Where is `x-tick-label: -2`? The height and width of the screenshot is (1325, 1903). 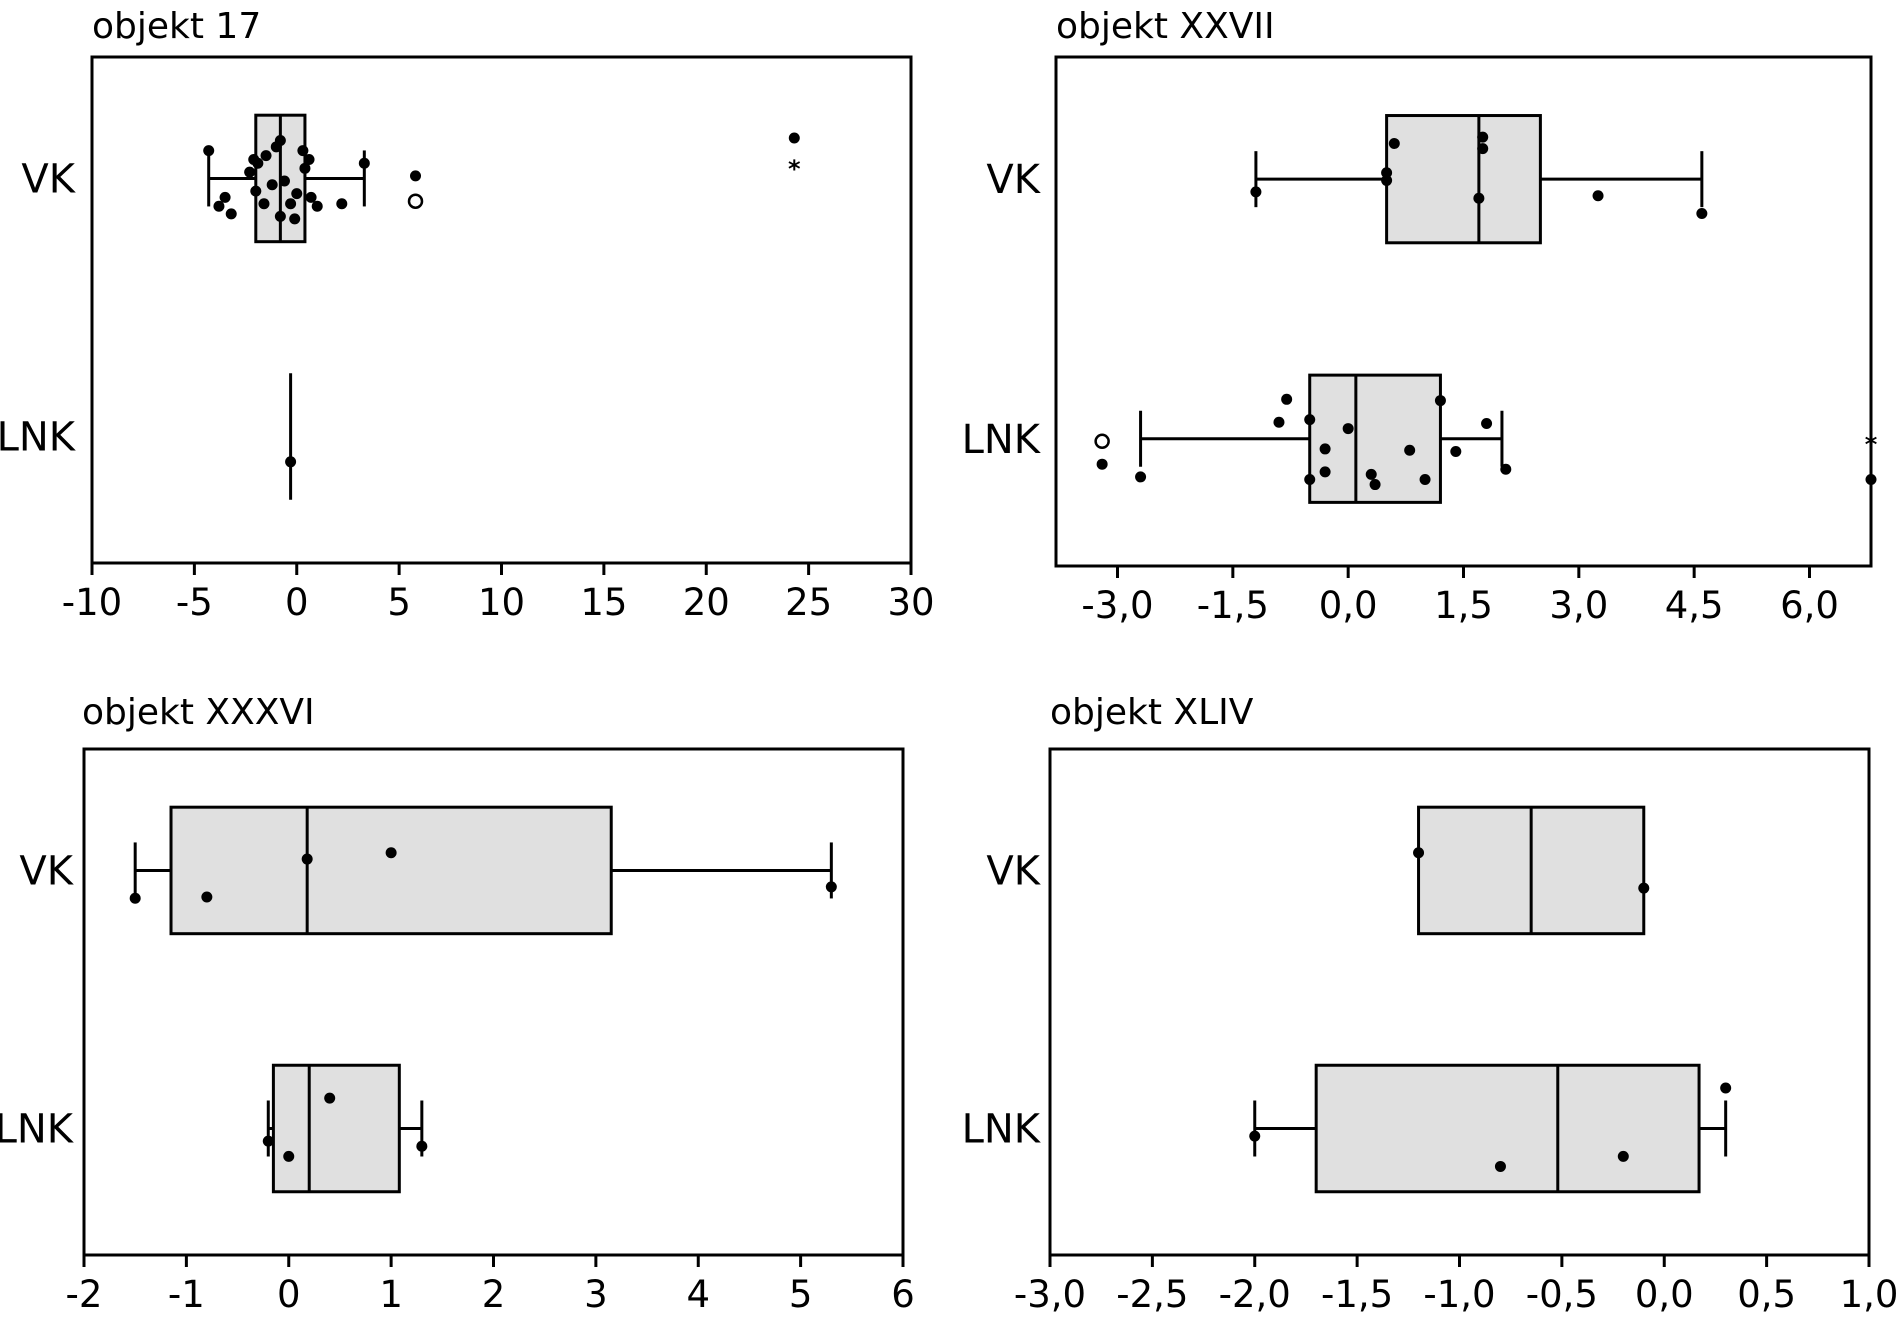 x-tick-label: -2 is located at coordinates (84, 1294).